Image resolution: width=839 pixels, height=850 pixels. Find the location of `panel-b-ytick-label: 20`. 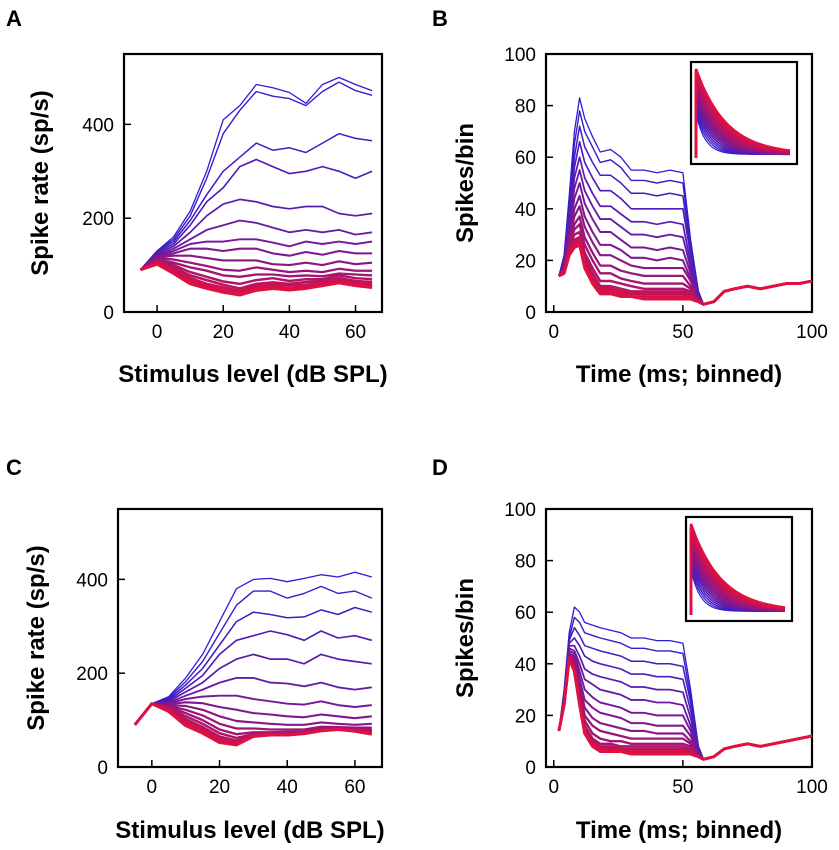

panel-b-ytick-label: 20 is located at coordinates (525, 261).